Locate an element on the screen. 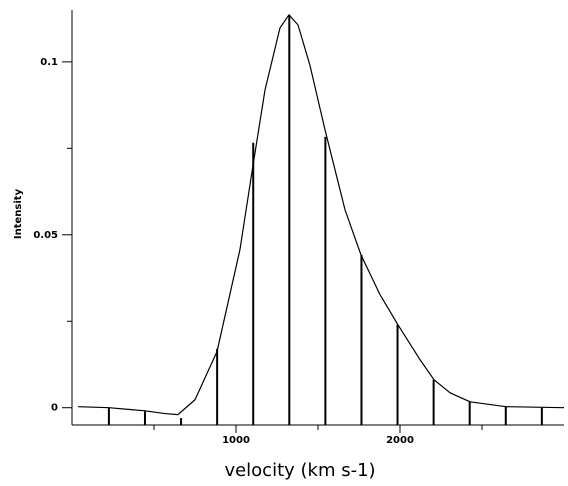 This screenshot has width=568, height=486. x-tick-label: 2000 is located at coordinates (400, 440).